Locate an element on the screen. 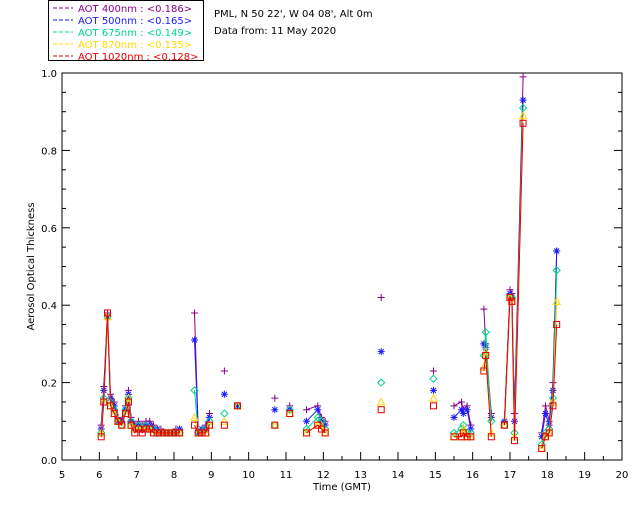 The height and width of the screenshot is (512, 640). legend-entry: AOT 1020nm : <0.128> is located at coordinates (138, 57).